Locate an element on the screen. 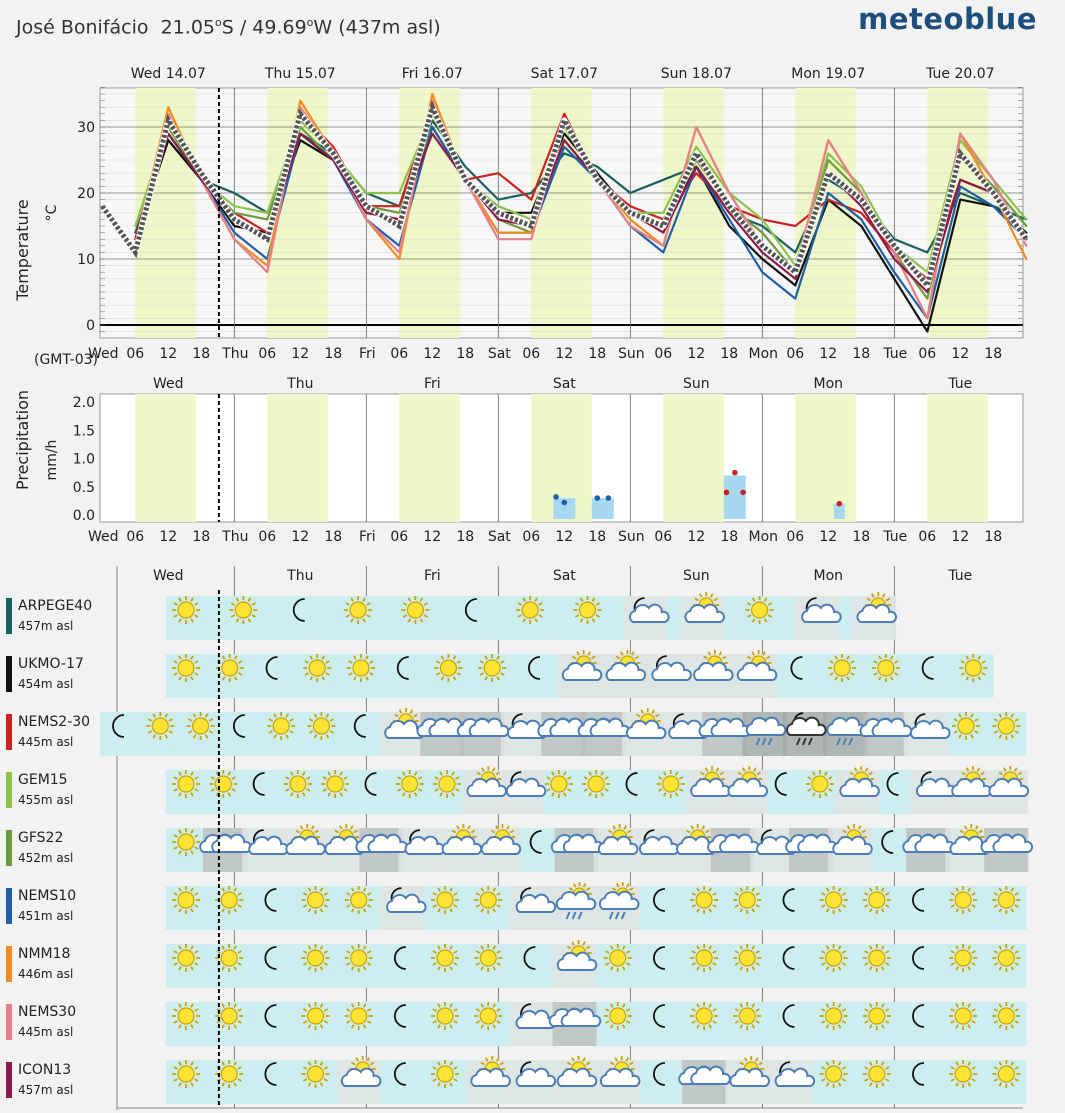 This screenshot has height=1113, width=1065. precipitation-point is located at coordinates (564, 502).